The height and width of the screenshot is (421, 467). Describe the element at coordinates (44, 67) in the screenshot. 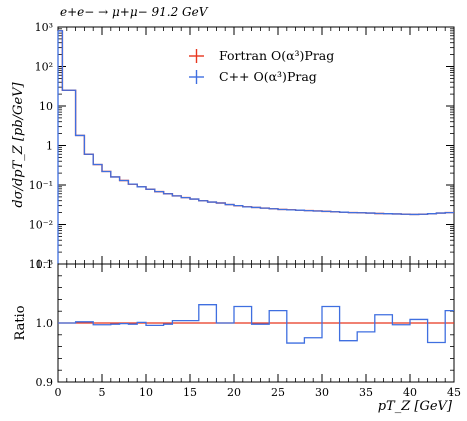

I see `main-y-tick-label: 10²` at that location.